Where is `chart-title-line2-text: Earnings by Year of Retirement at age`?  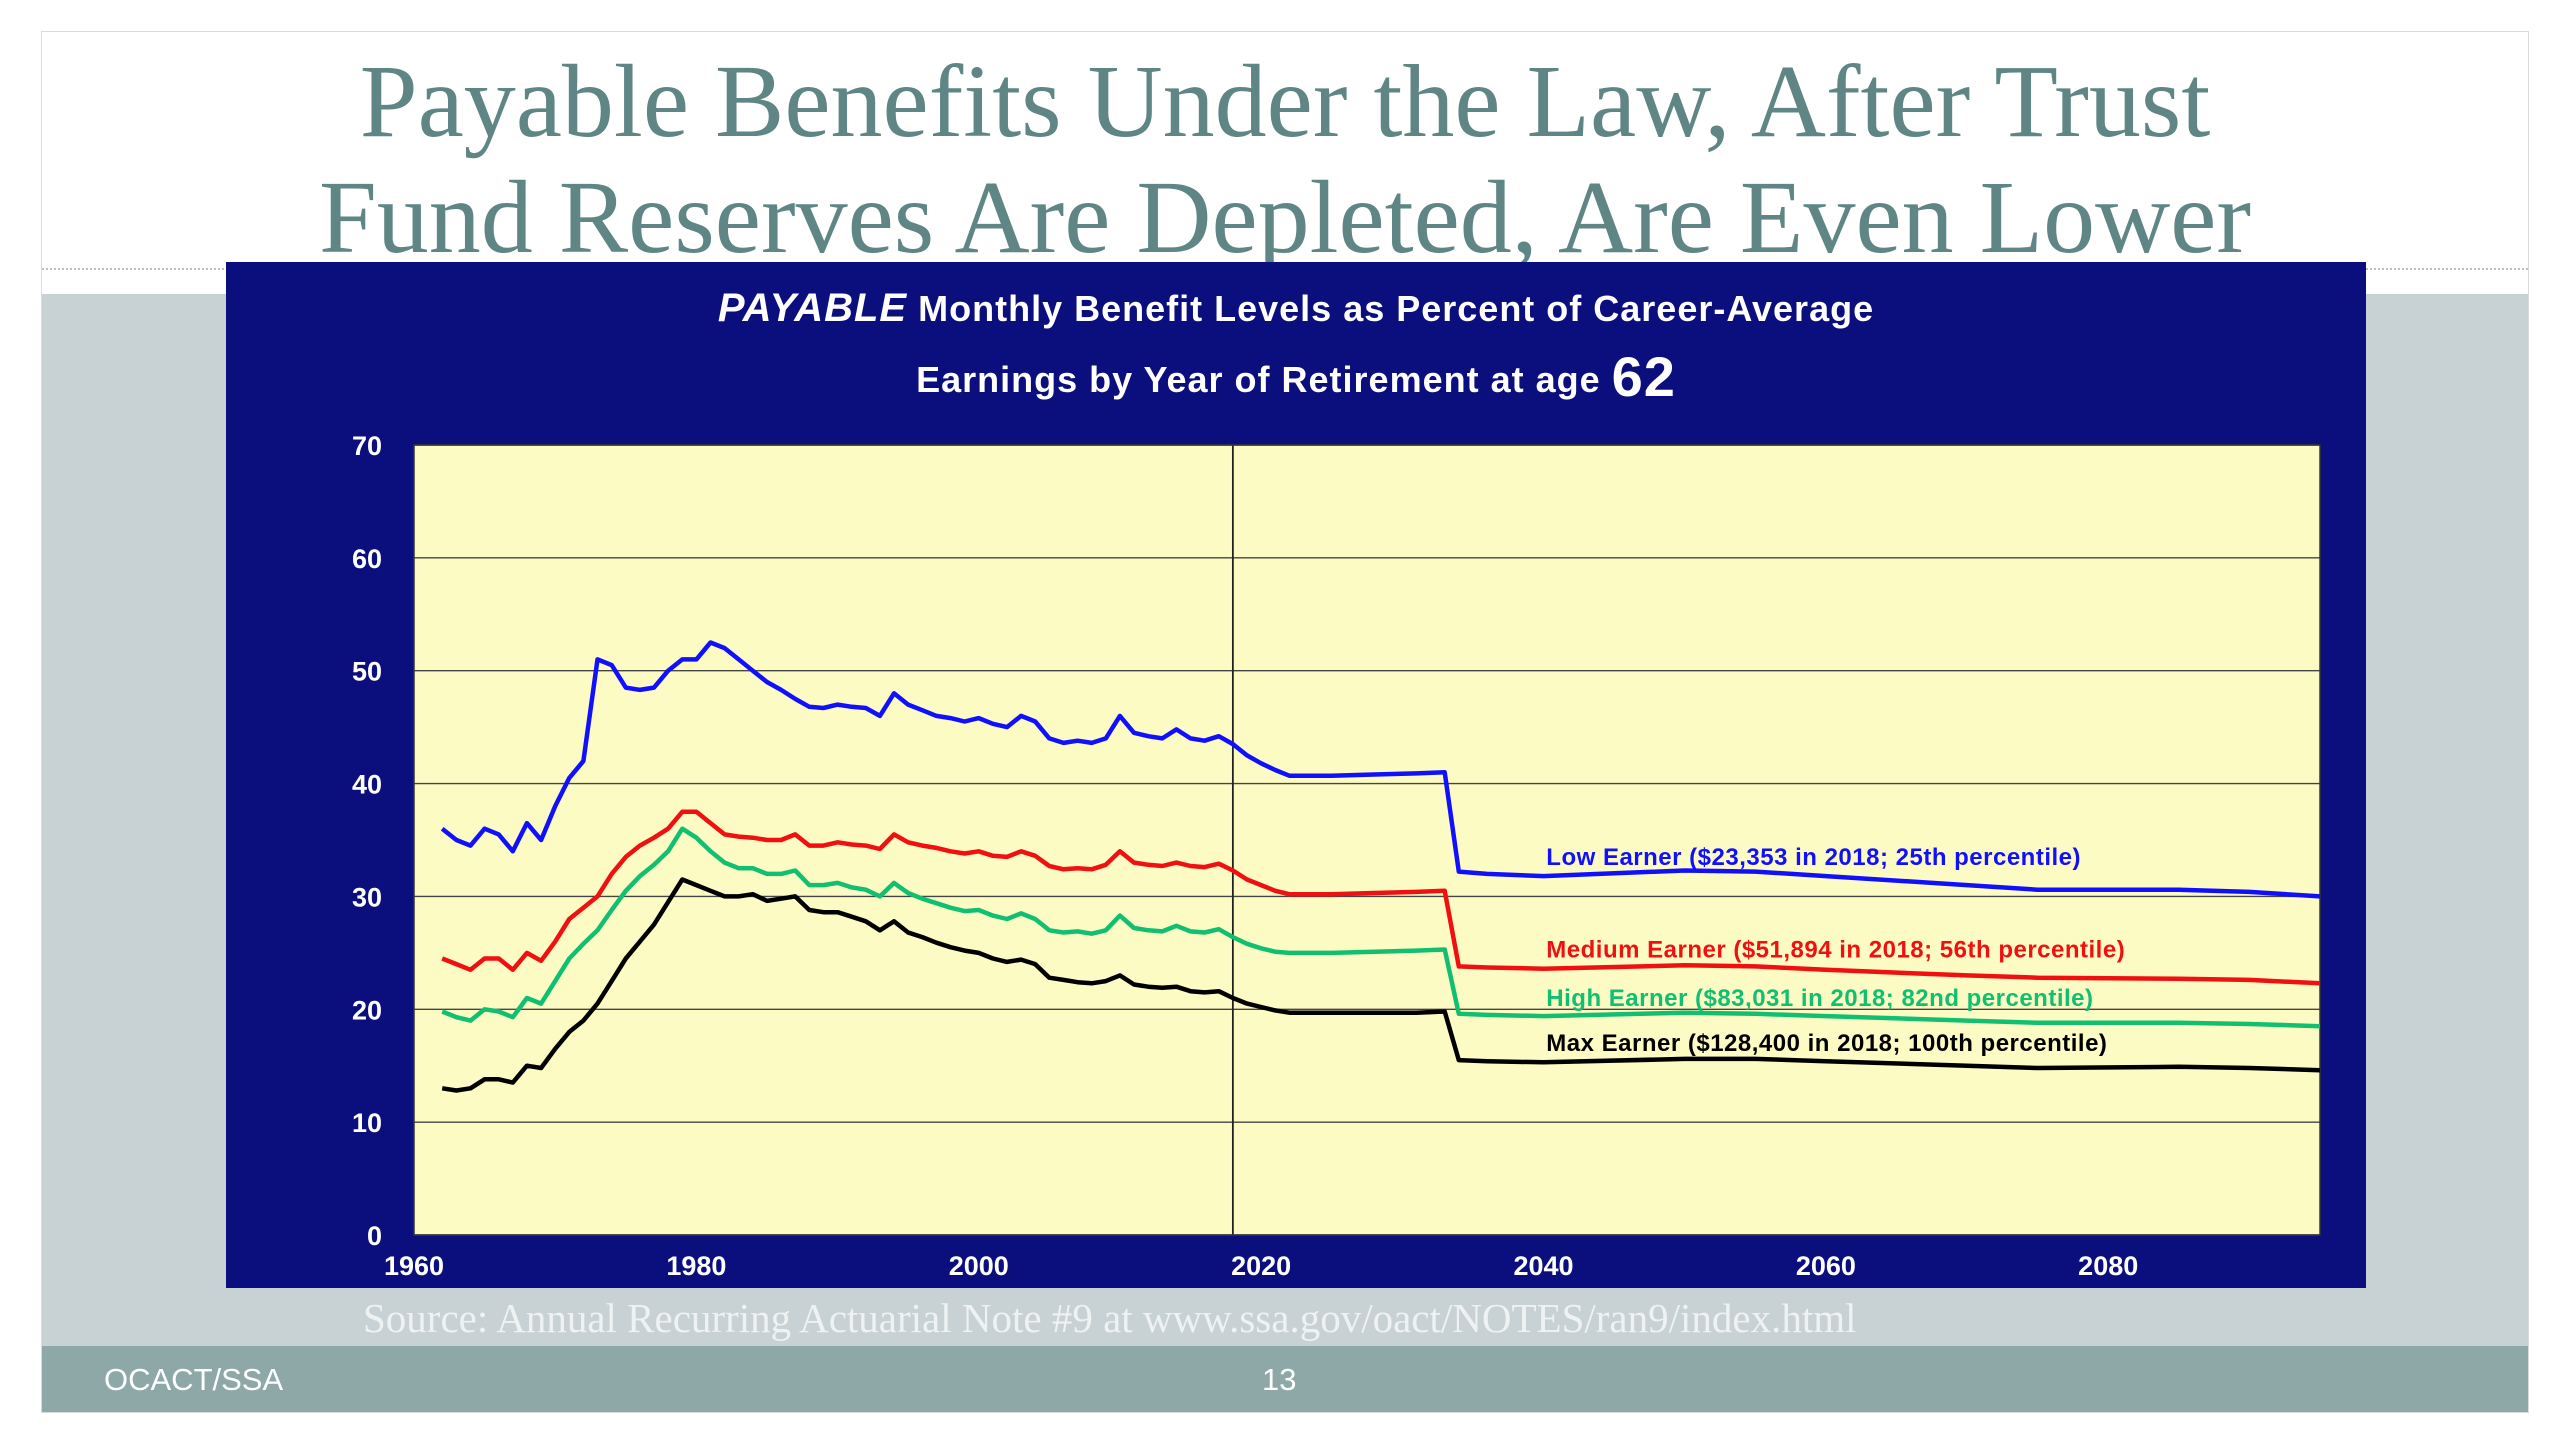
chart-title-line2-text: Earnings by Year of Retirement at age is located at coordinates (1258, 379).